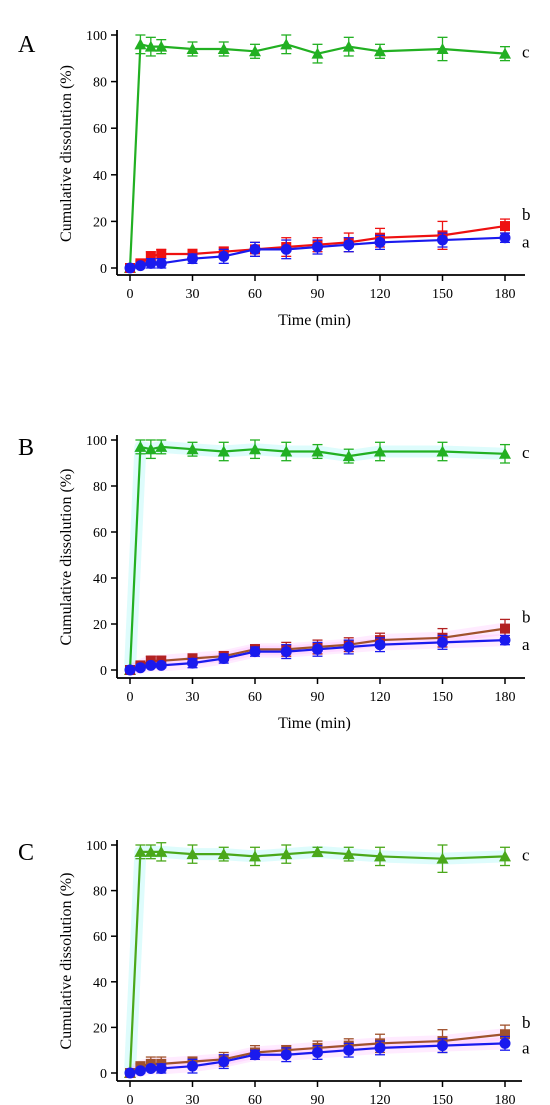  I want to click on x-axis-title: Time (min), so click(314, 320).